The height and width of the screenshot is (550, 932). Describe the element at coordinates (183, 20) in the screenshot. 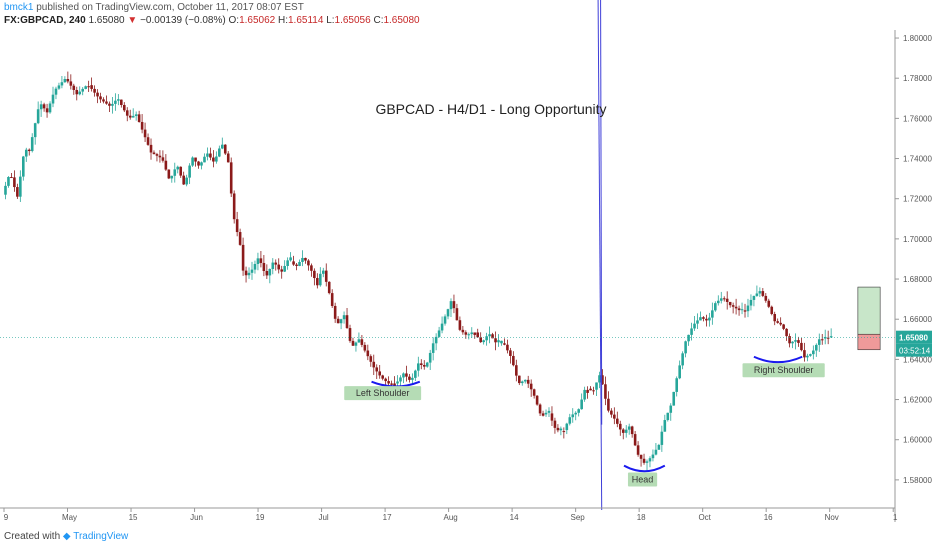

I see `price-change: −0.00139 (−0.08%)` at that location.